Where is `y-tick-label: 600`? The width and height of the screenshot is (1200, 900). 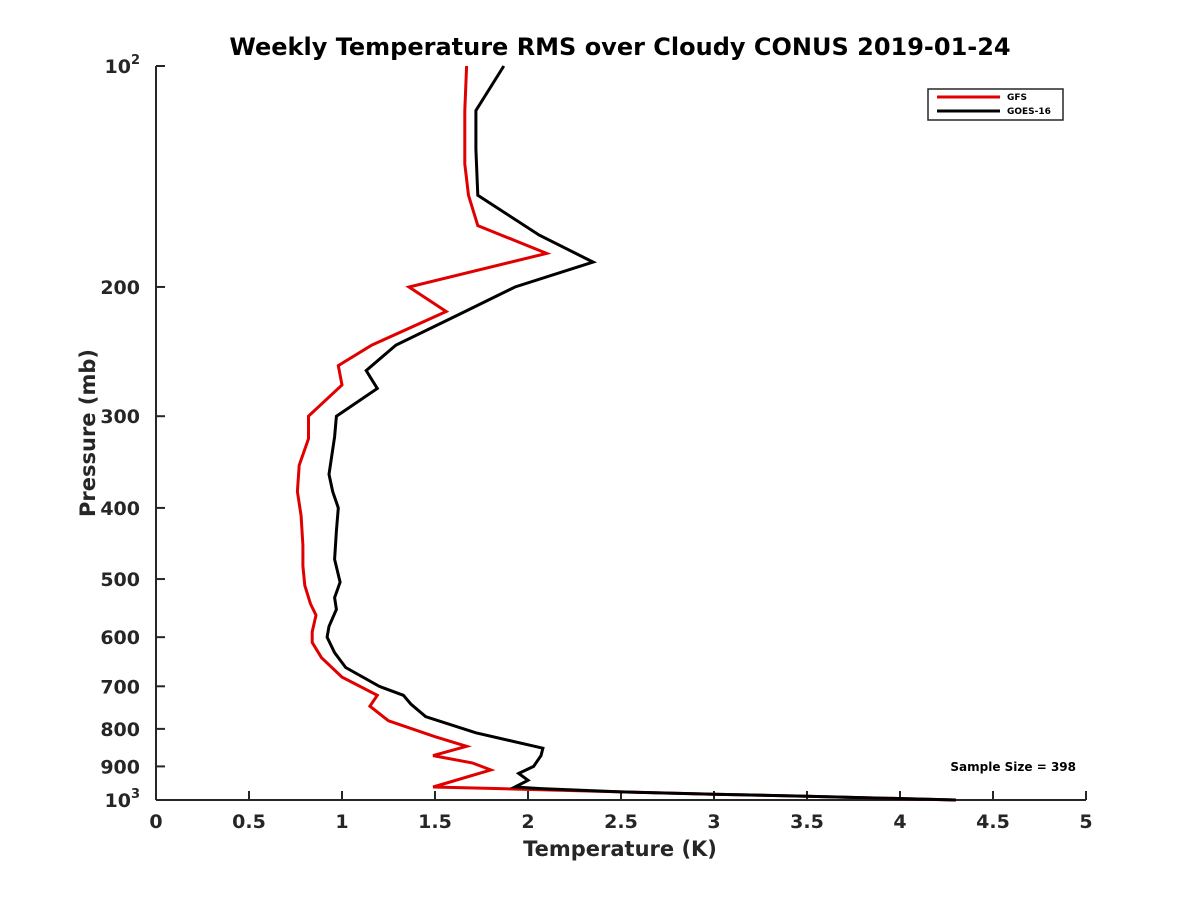
y-tick-label: 600 is located at coordinates (120, 638).